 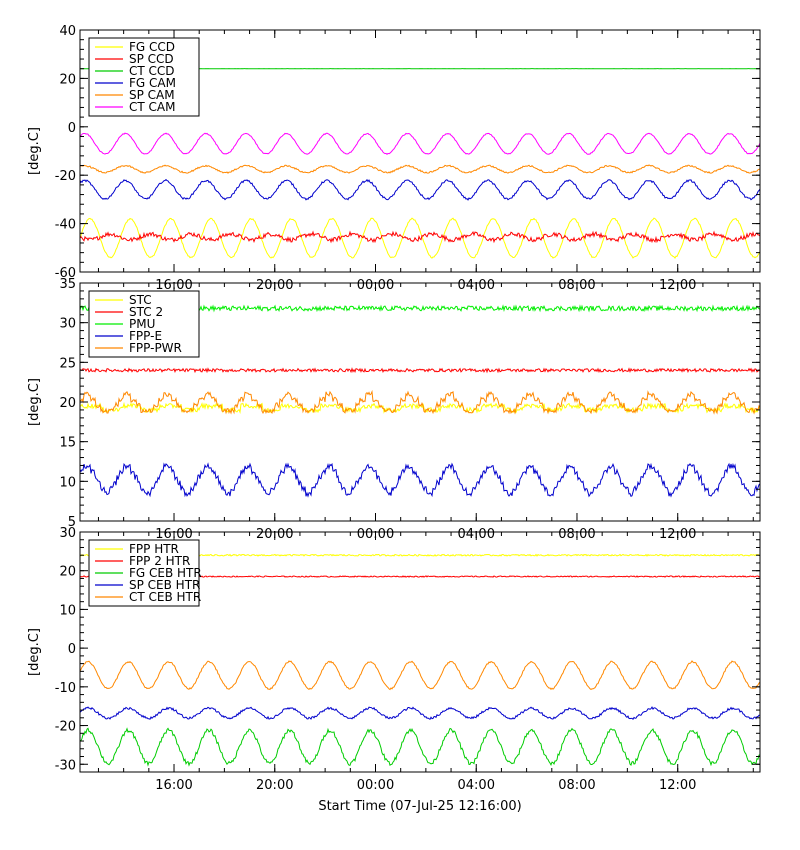 What do you see at coordinates (152, 71) in the screenshot?
I see `legend-label: CT CCD` at bounding box center [152, 71].